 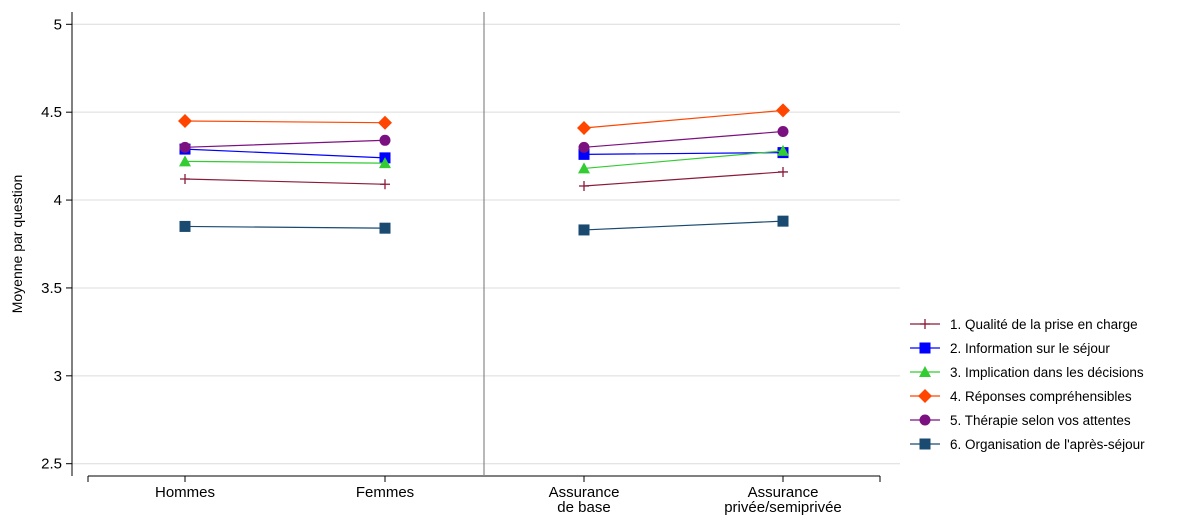 What do you see at coordinates (58, 24) in the screenshot?
I see `y-tick-label: 5` at bounding box center [58, 24].